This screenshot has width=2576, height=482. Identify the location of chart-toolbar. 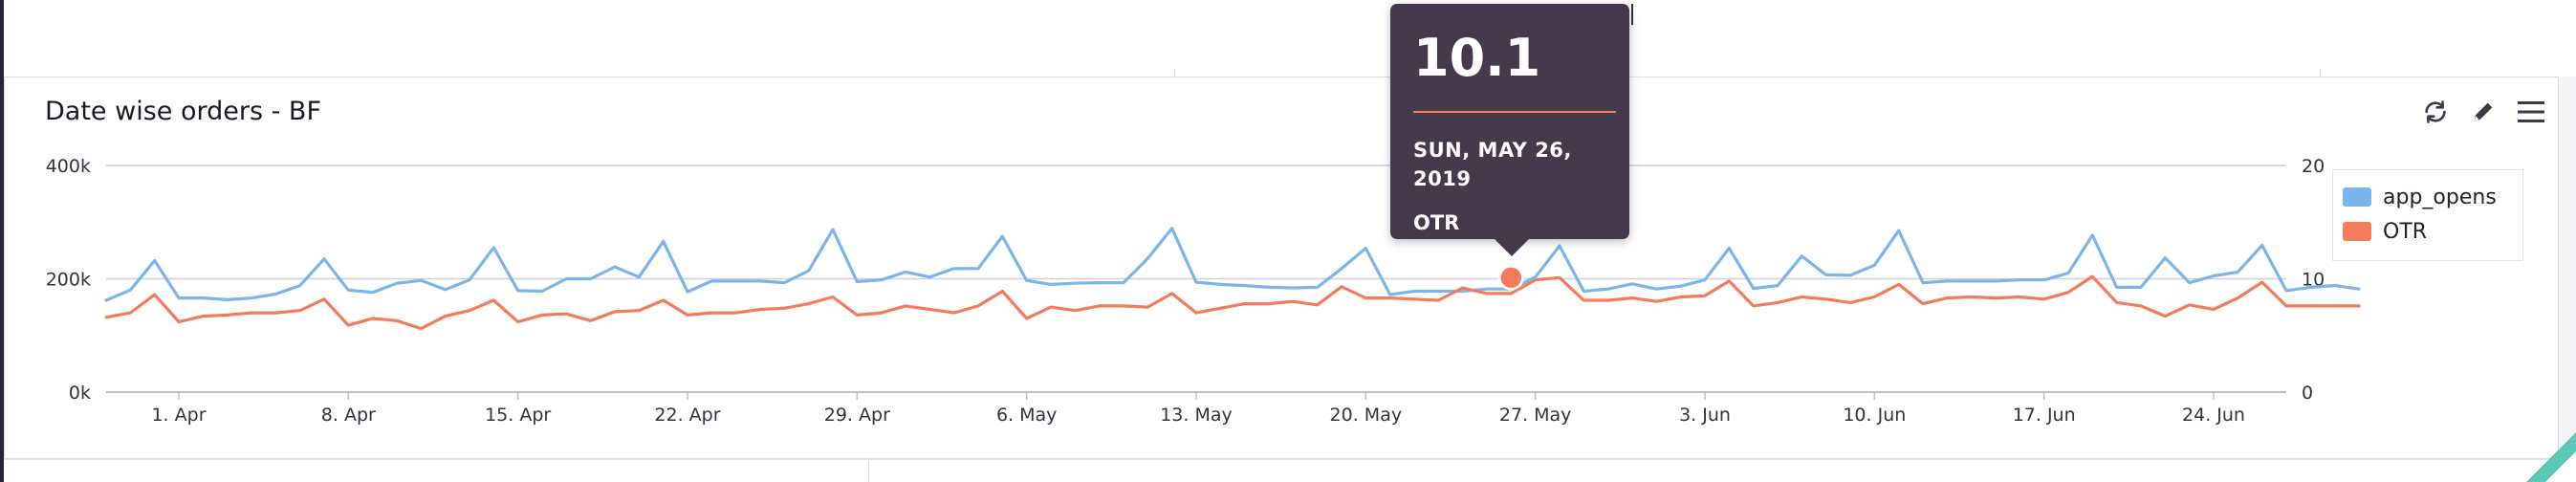
(2486, 112).